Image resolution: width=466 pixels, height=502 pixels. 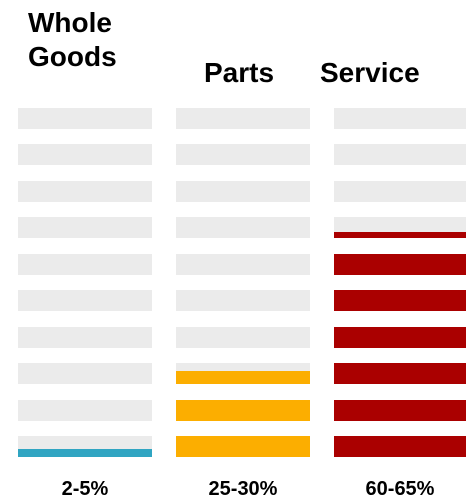 What do you see at coordinates (70, 22) in the screenshot?
I see `column-title-line: Whole` at bounding box center [70, 22].